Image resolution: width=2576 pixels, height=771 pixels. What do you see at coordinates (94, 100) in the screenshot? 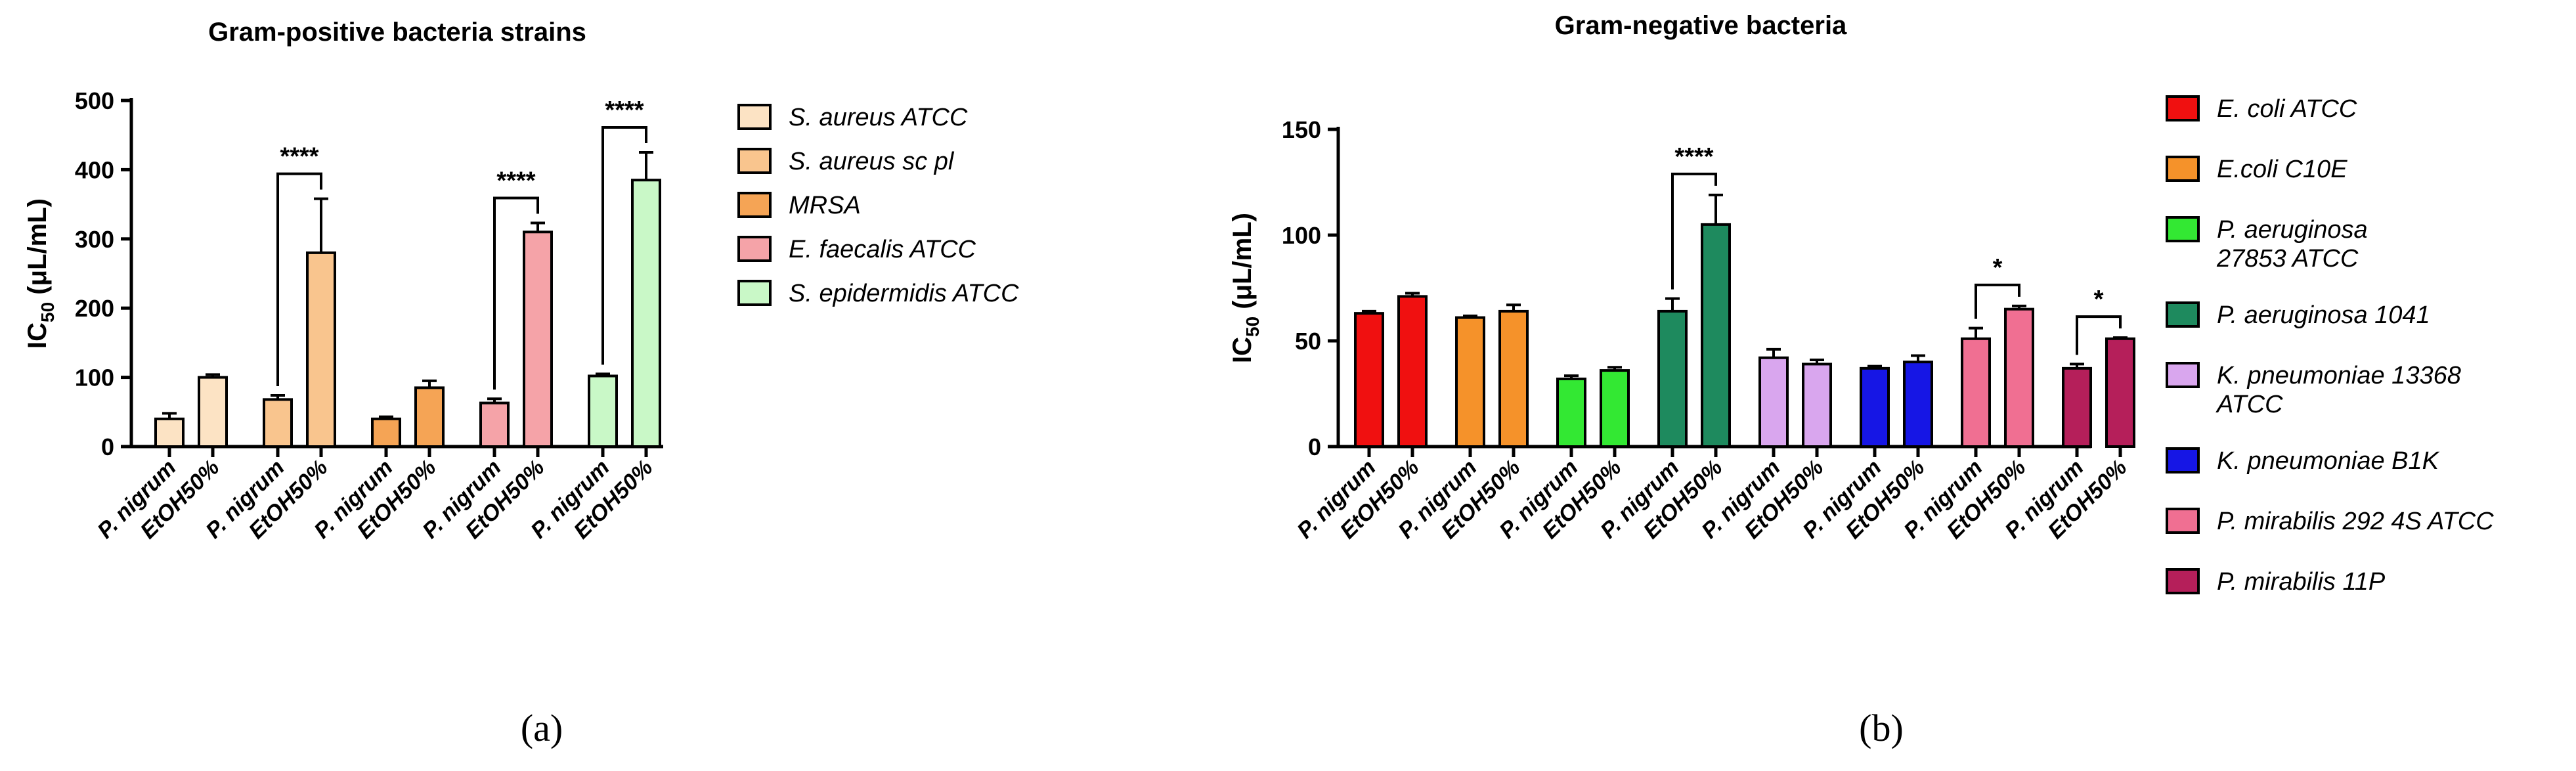
I see `y-tick-label: 500` at bounding box center [94, 100].